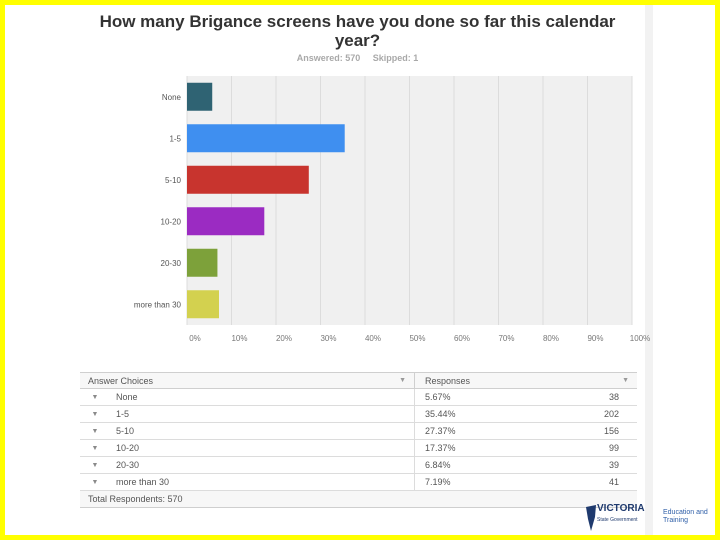  What do you see at coordinates (438, 465) in the screenshot?
I see `response-percent: 6.84%` at bounding box center [438, 465].